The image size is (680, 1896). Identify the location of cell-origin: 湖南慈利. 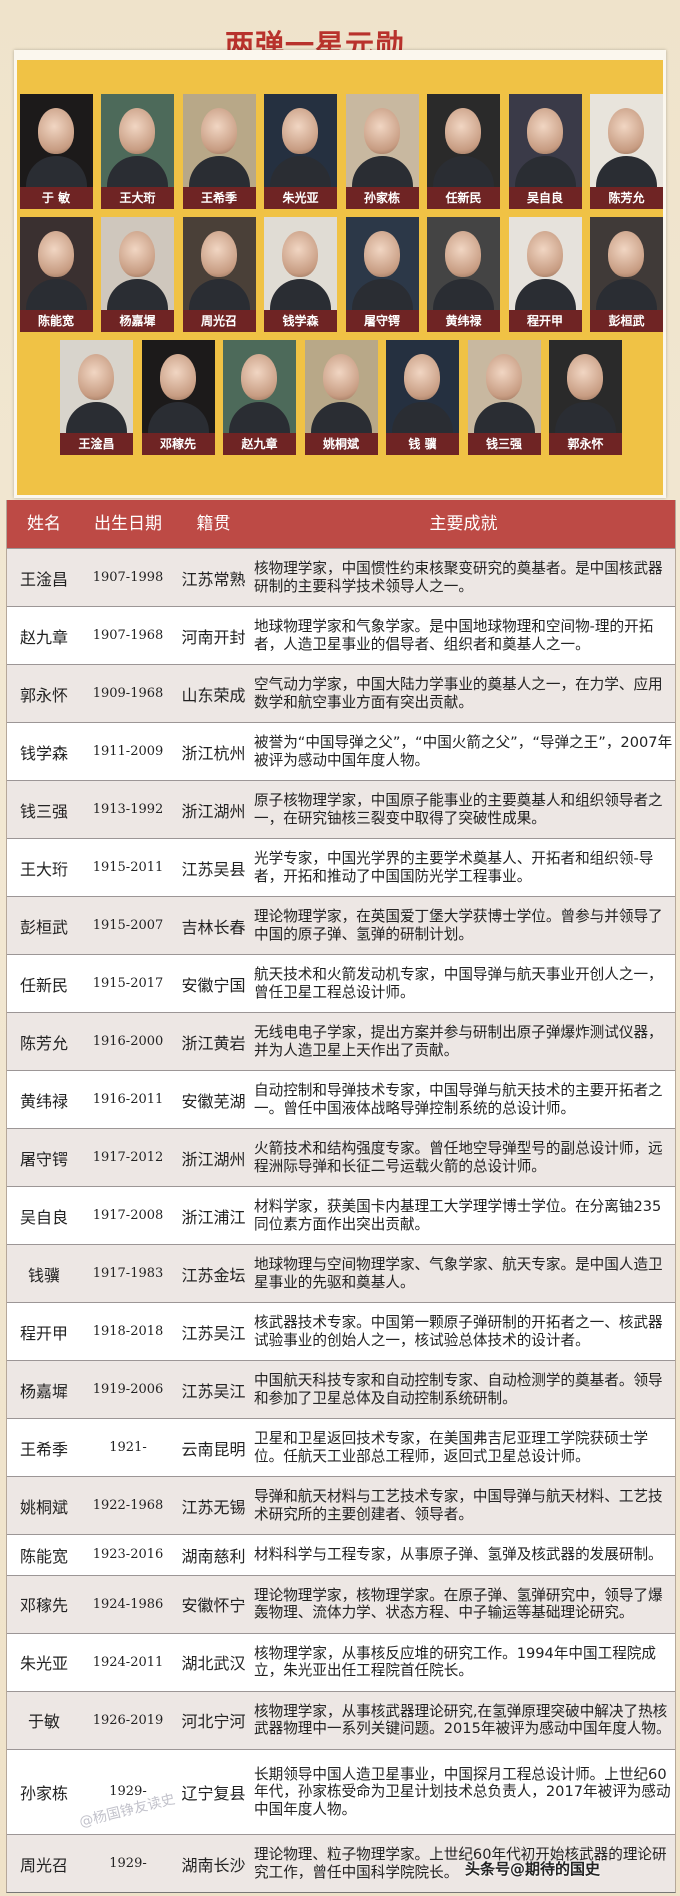
(213, 1556).